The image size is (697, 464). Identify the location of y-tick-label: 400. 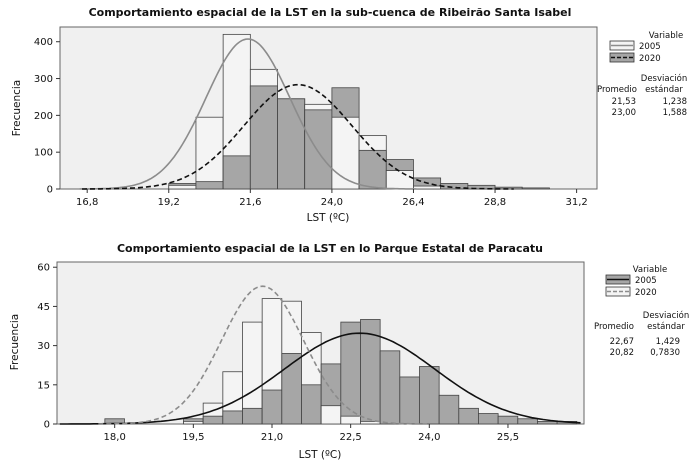
(43, 42).